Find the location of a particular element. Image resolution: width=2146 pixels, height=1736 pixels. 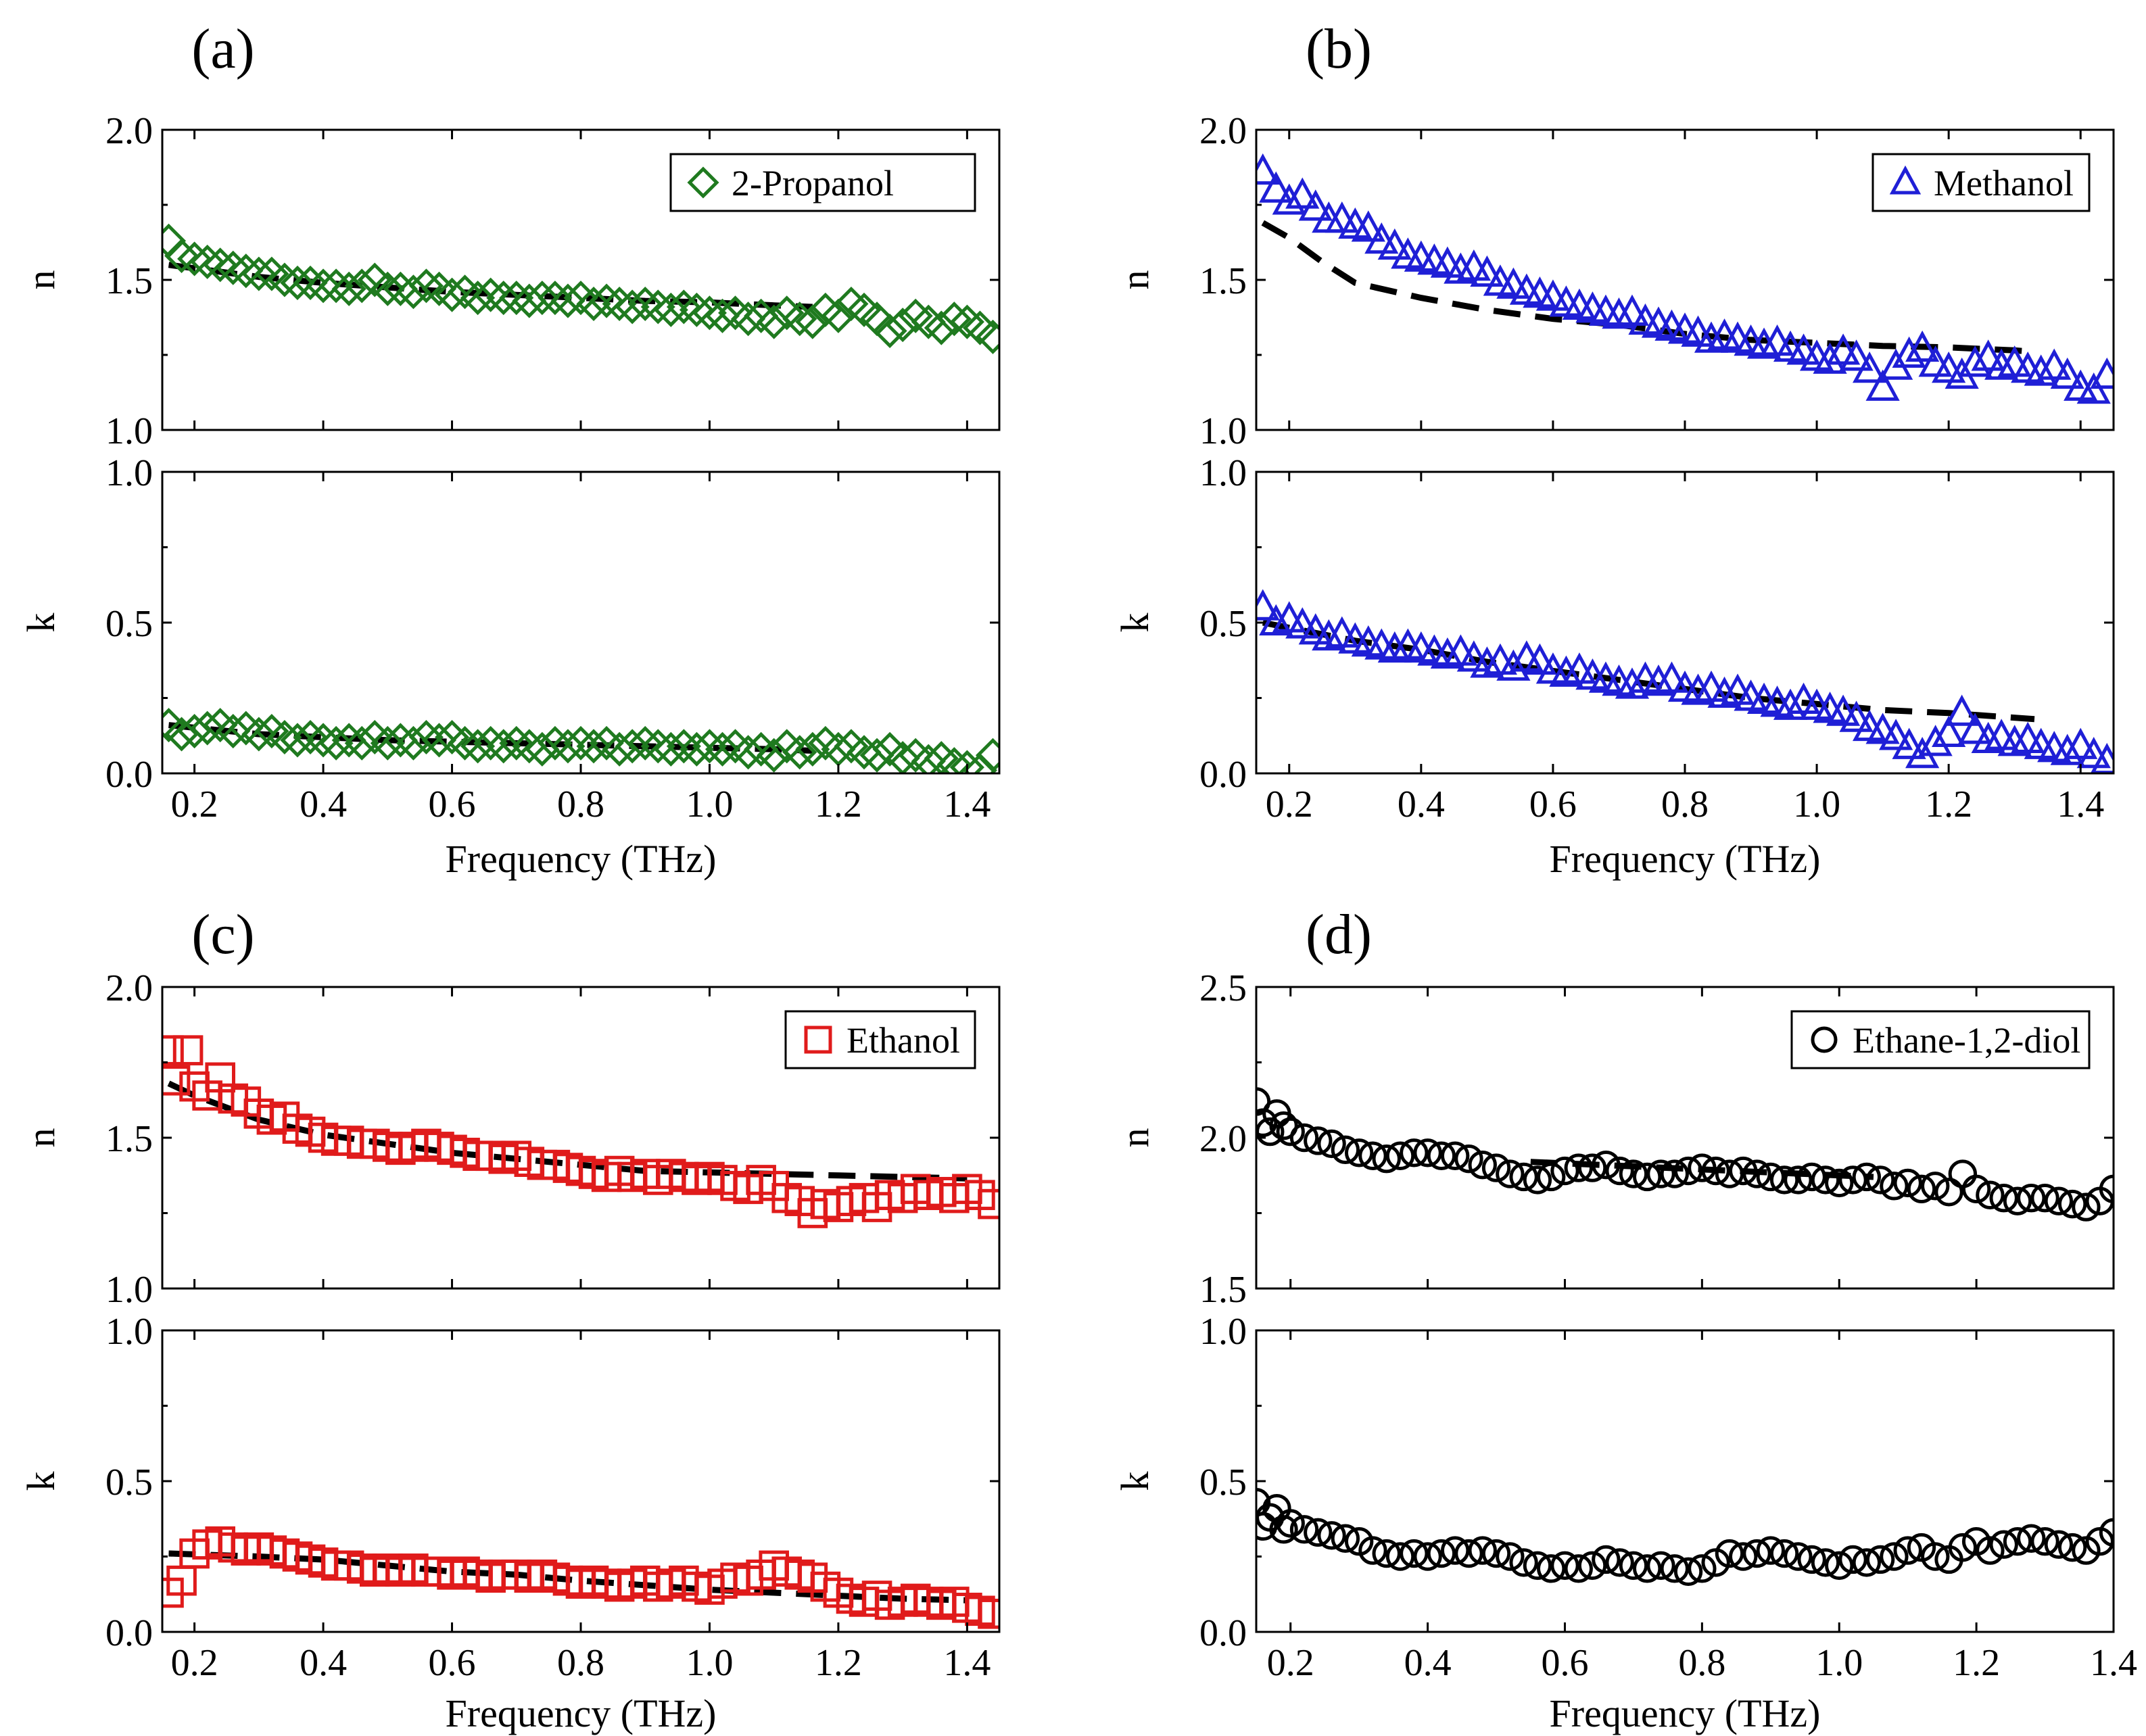

panel-0-k-plot: 0.0 0.5 1.0 0.2 0.4 0.6 0.8 1.0 1.2 1.4 k is located at coordinates (510, 638).